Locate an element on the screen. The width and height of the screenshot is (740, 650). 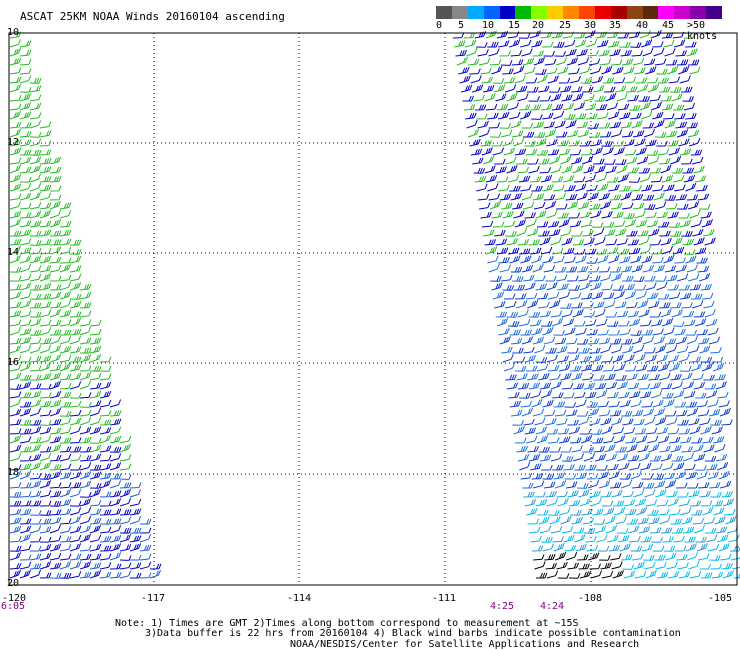
legend-label: 20 is located at coordinates (538, 25).